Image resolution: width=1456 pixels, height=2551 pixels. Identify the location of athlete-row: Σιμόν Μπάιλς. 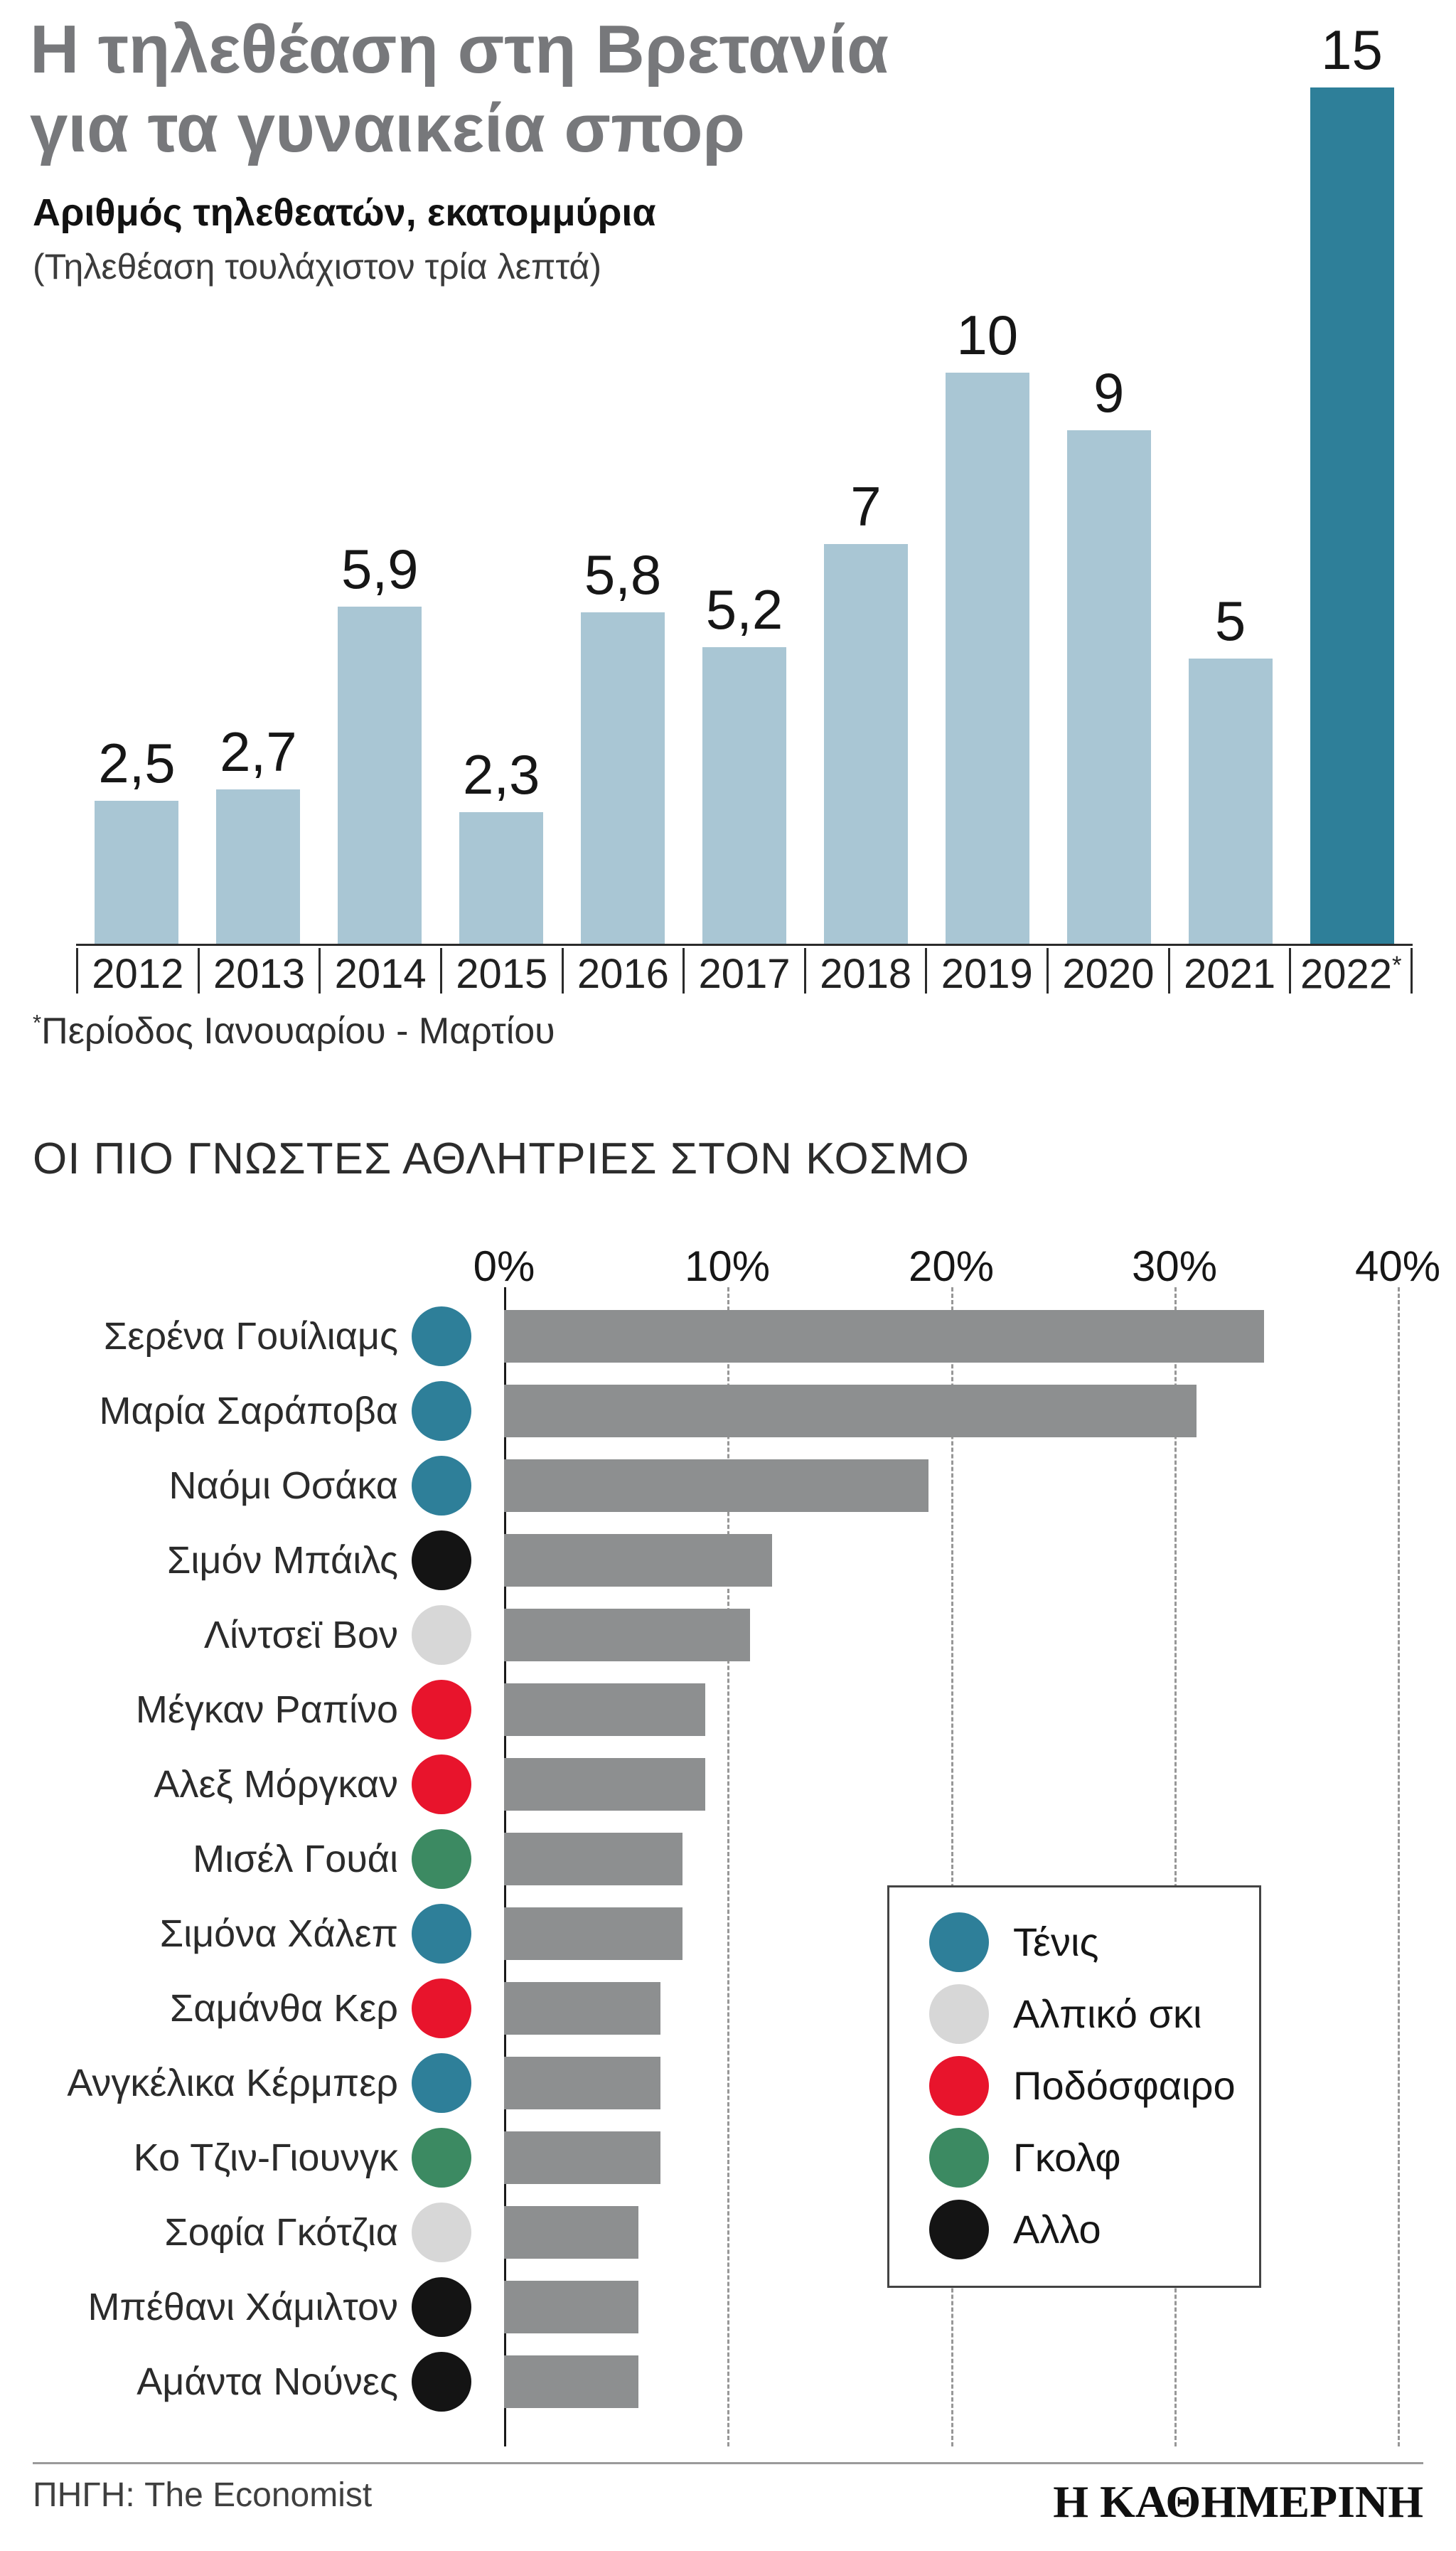
(728, 1560).